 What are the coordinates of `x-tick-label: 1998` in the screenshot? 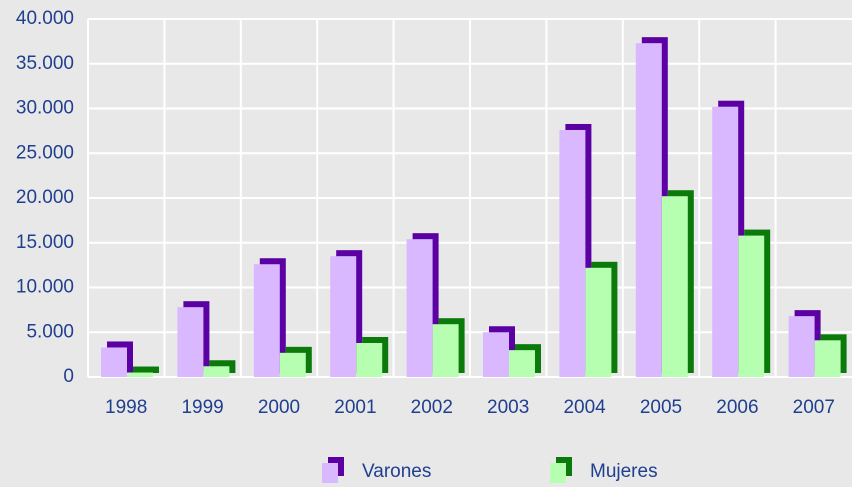 It's located at (126, 407).